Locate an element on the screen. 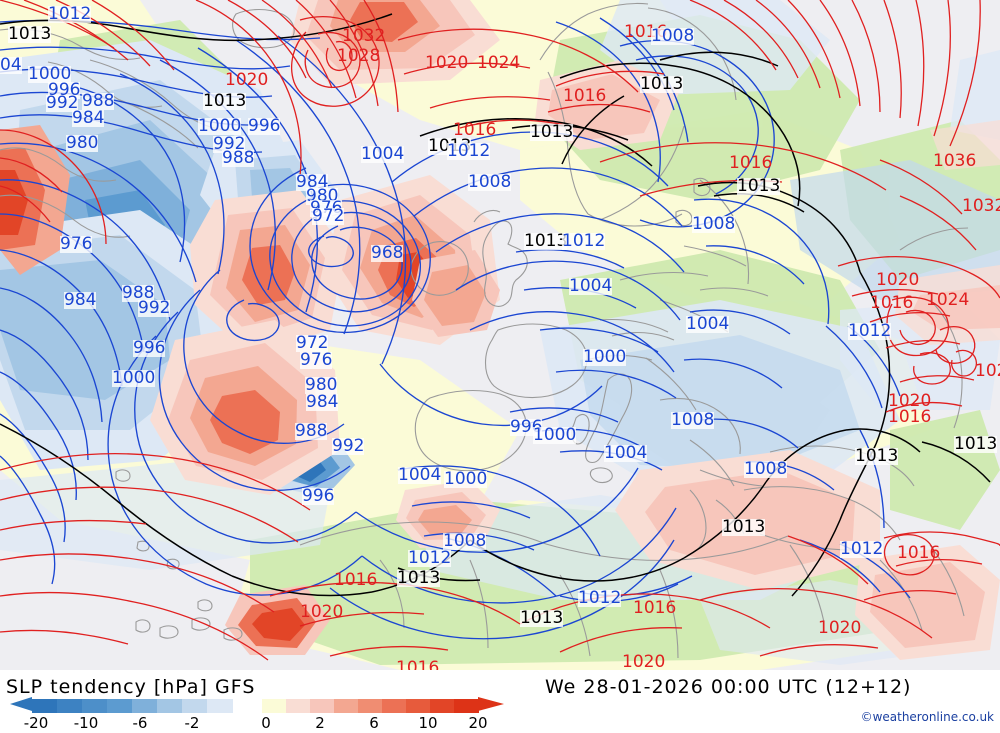  colorbar-low-extend-arrow is located at coordinates (21, 704).